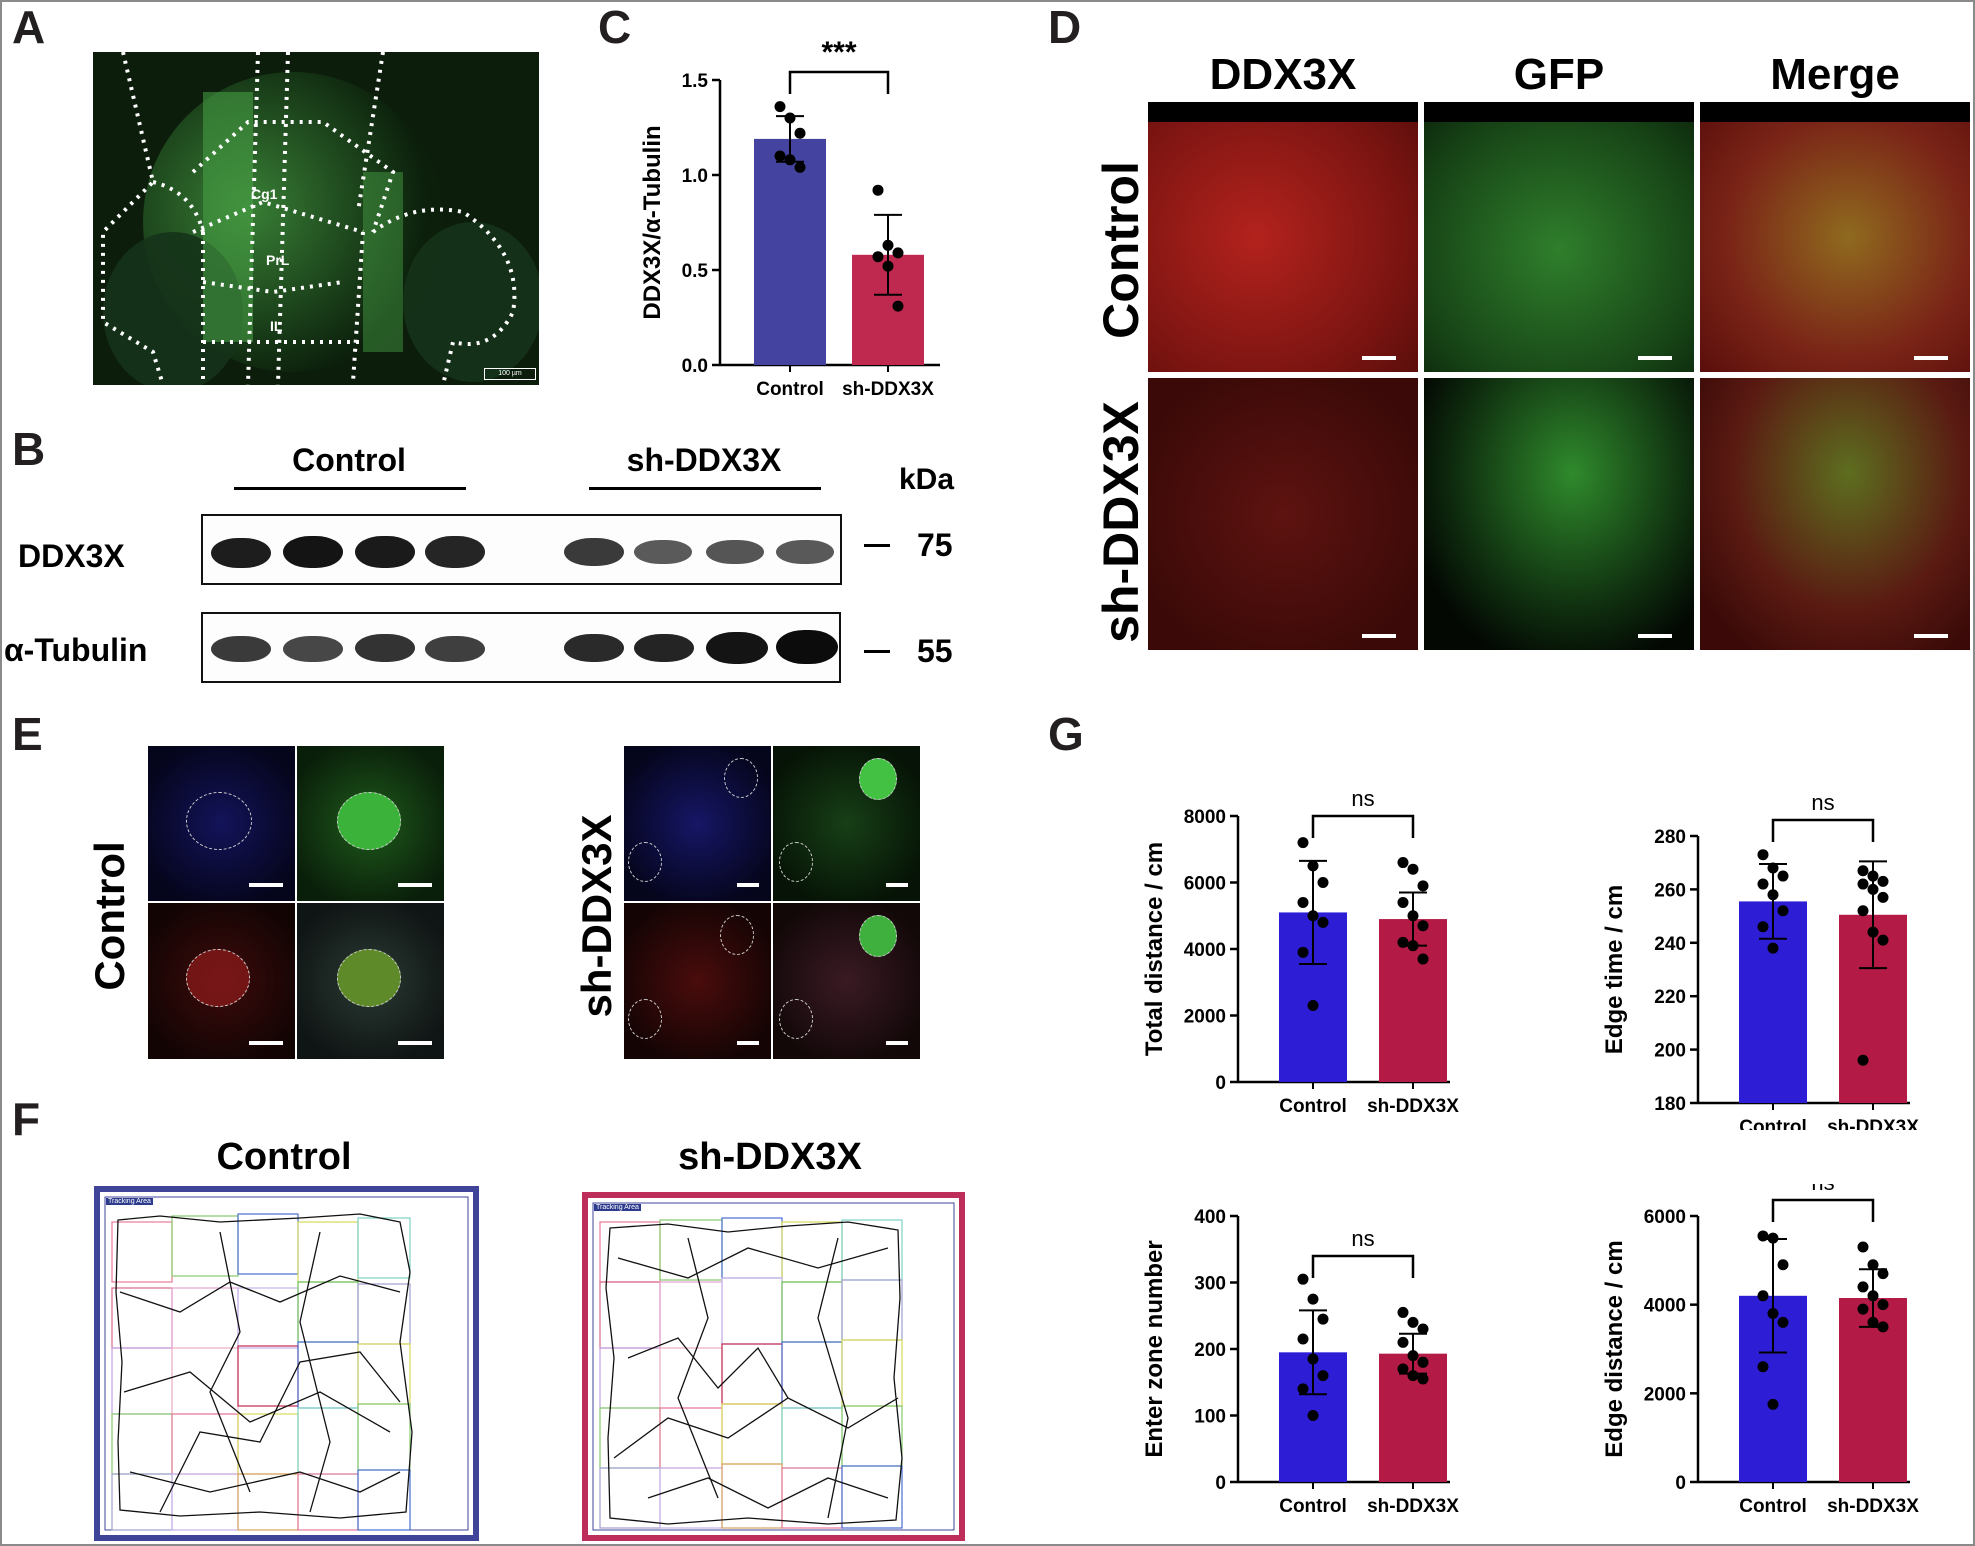 Image resolution: width=1975 pixels, height=1546 pixels. What do you see at coordinates (838, 54) in the screenshot?
I see `significance-label: ***` at bounding box center [838, 54].